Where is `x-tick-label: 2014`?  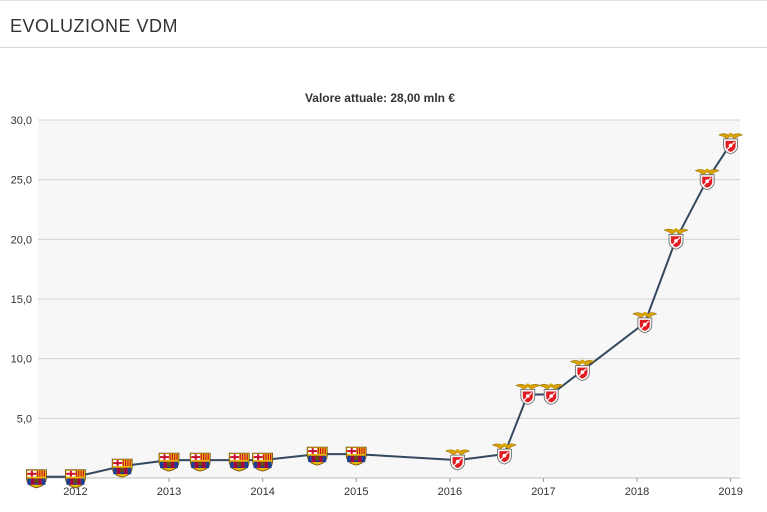
x-tick-label: 2014 is located at coordinates (262, 492).